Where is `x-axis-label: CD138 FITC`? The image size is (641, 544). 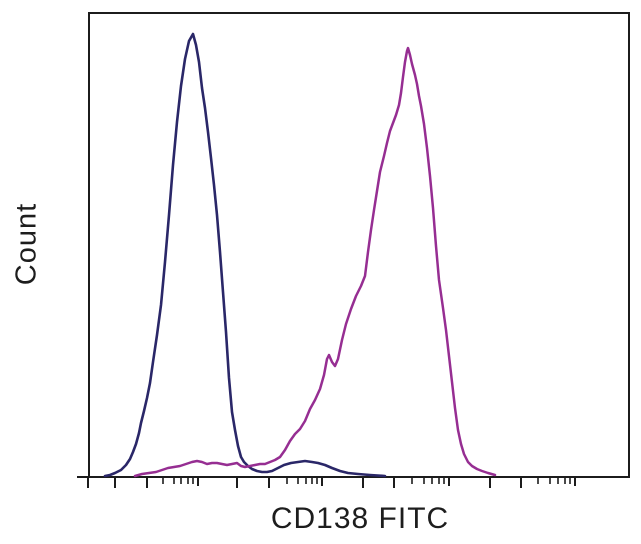 x-axis-label: CD138 FITC is located at coordinates (360, 518).